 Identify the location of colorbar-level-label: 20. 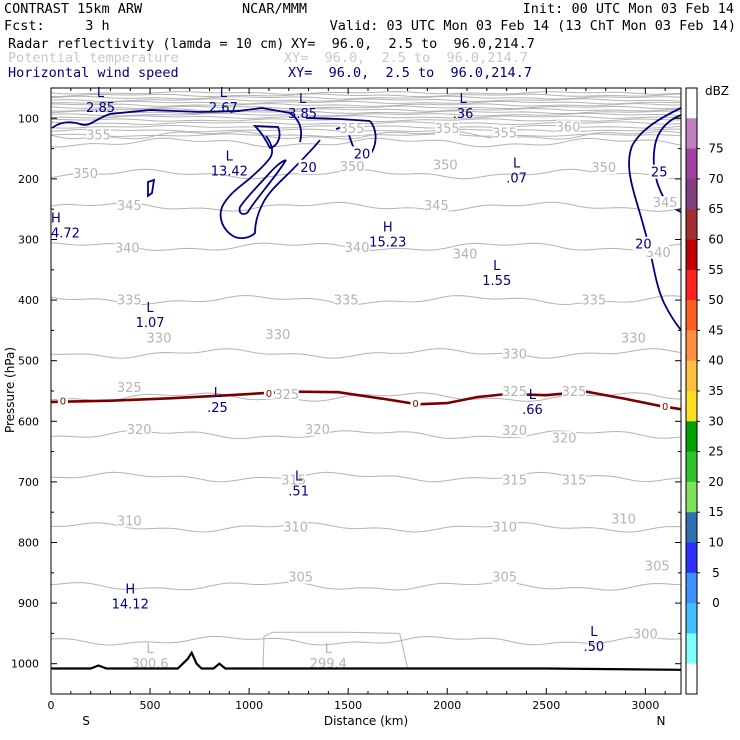
(715, 482).